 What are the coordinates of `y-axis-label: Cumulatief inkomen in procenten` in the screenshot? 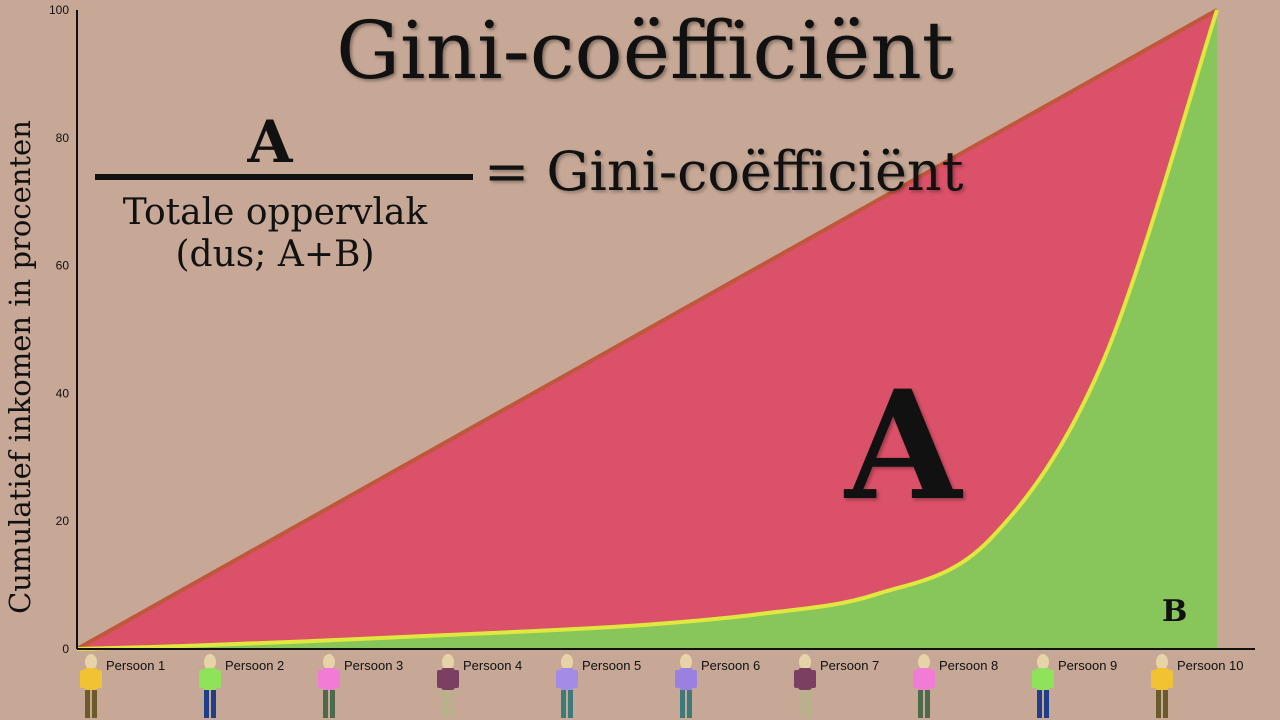 It's located at (20, 367).